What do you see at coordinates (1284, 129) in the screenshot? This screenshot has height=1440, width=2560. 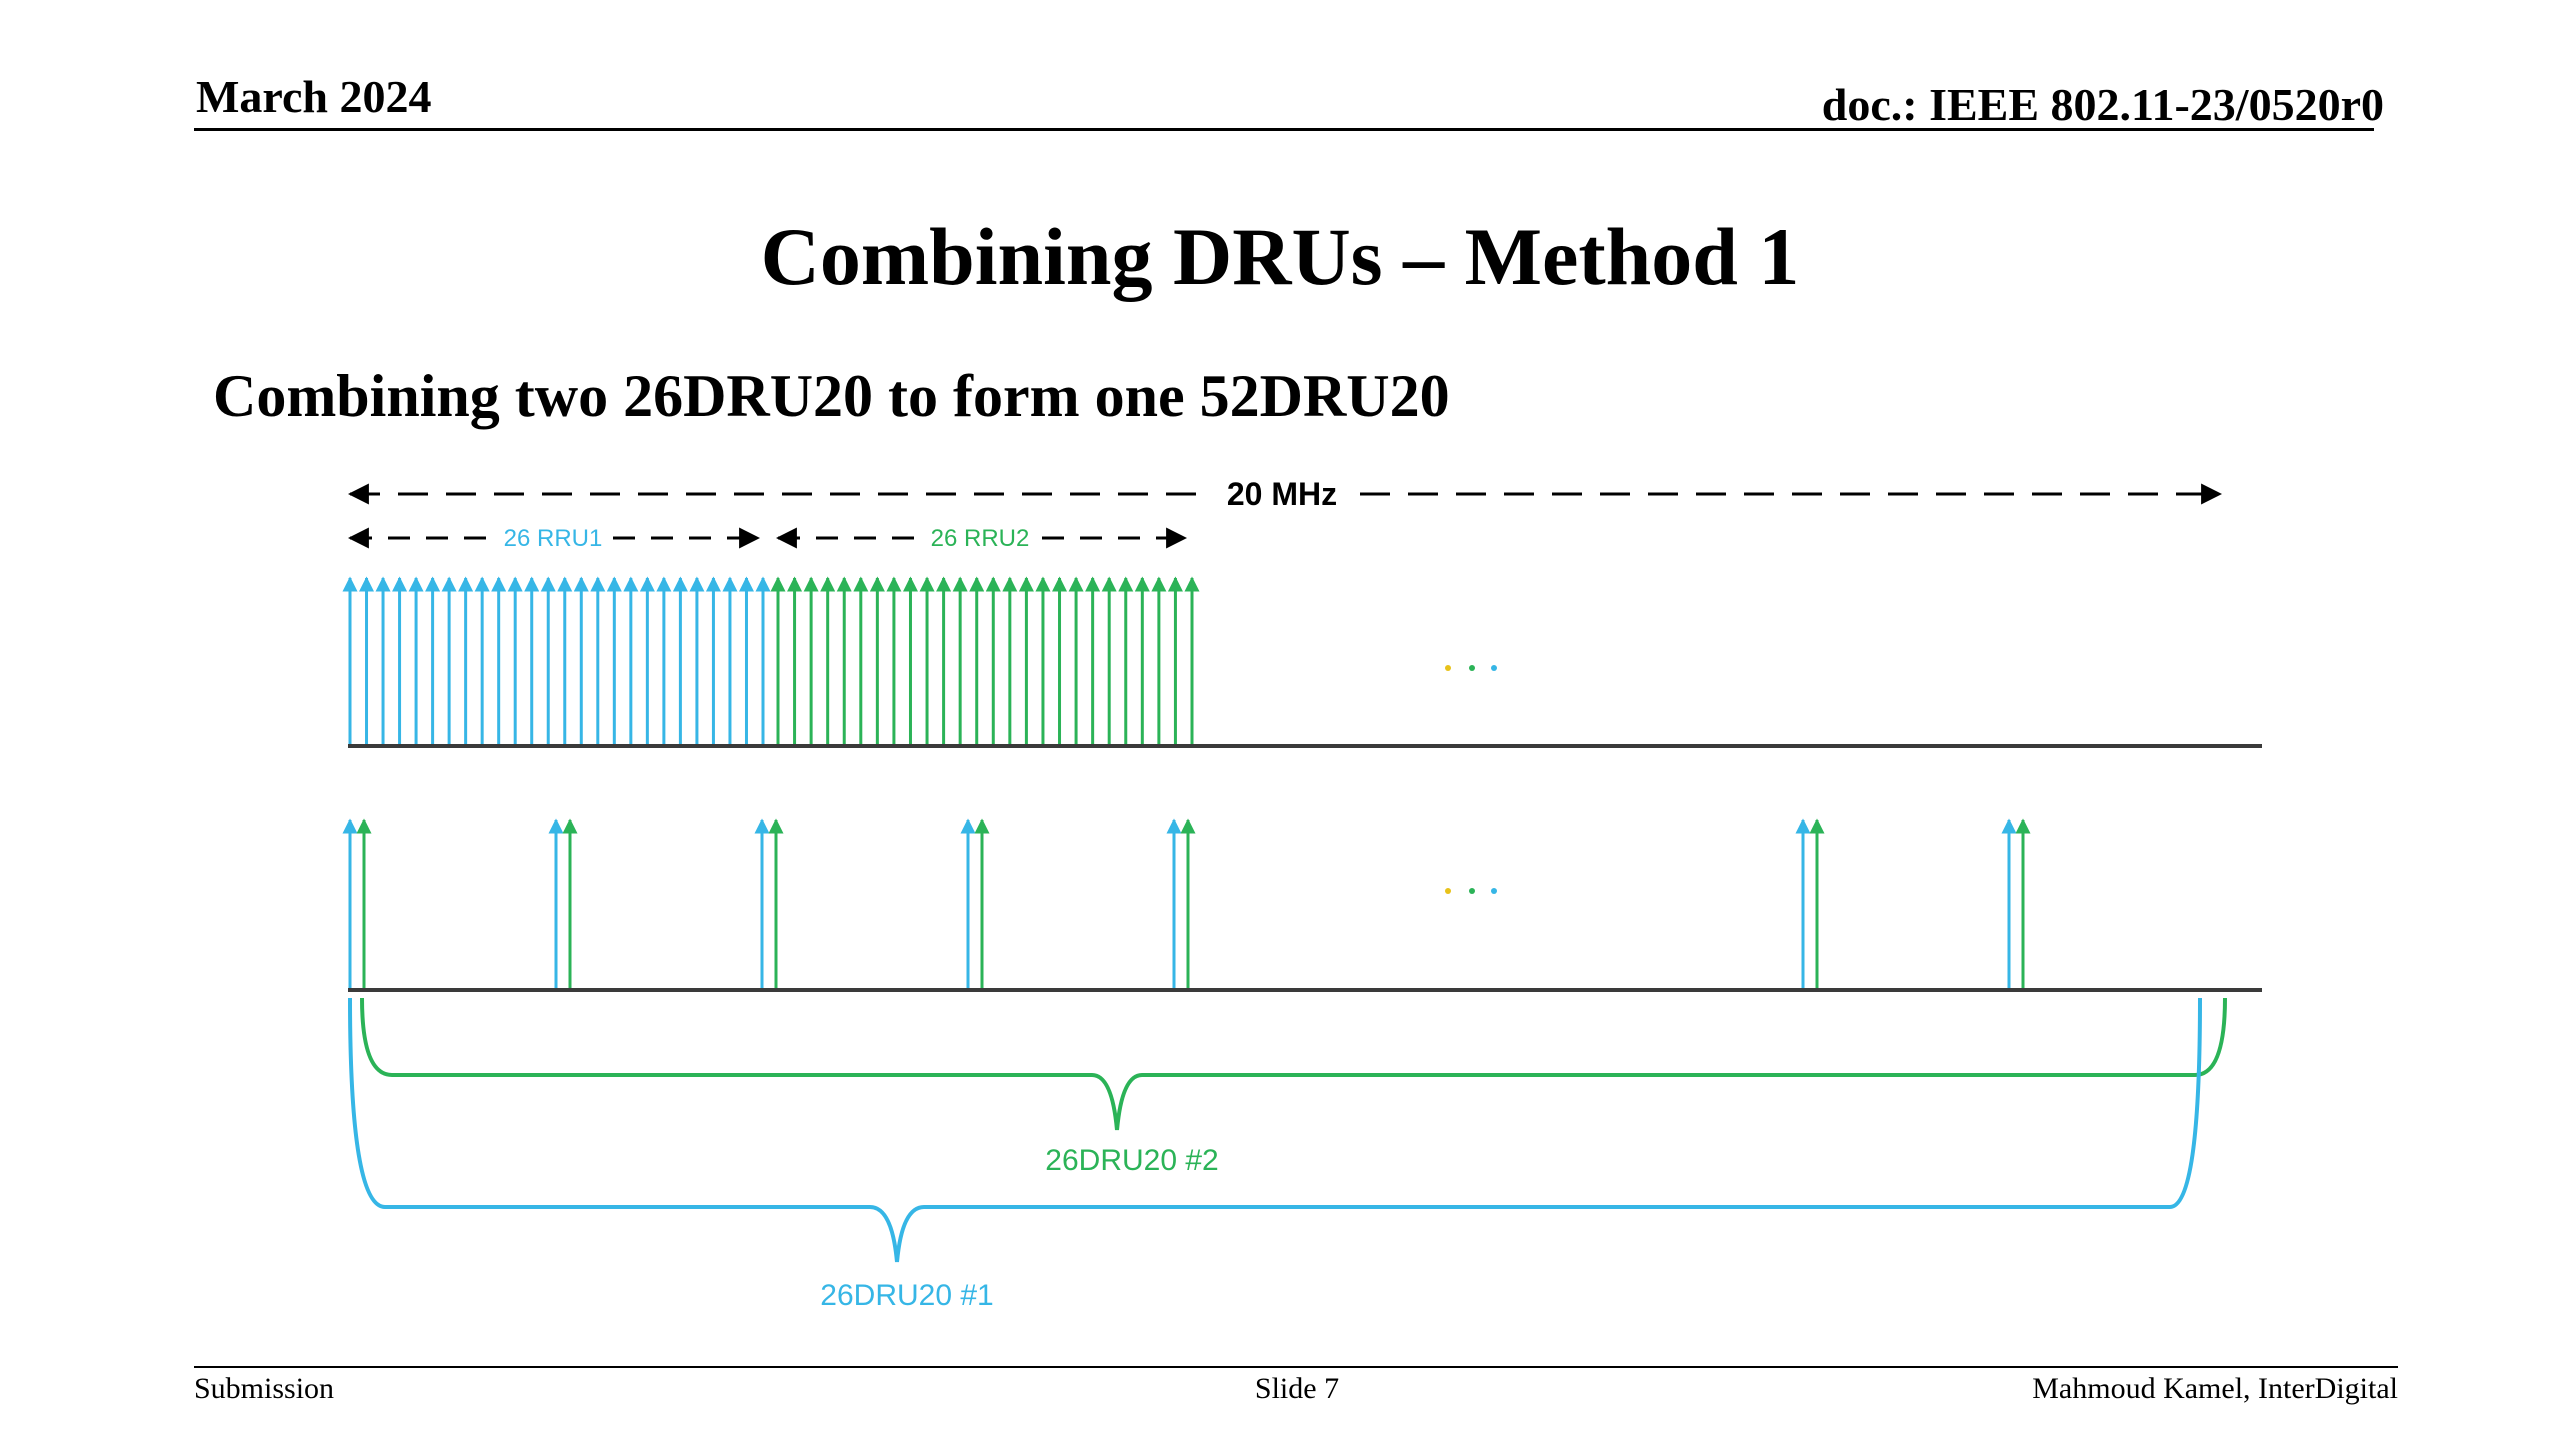 I see `header-divider` at bounding box center [1284, 129].